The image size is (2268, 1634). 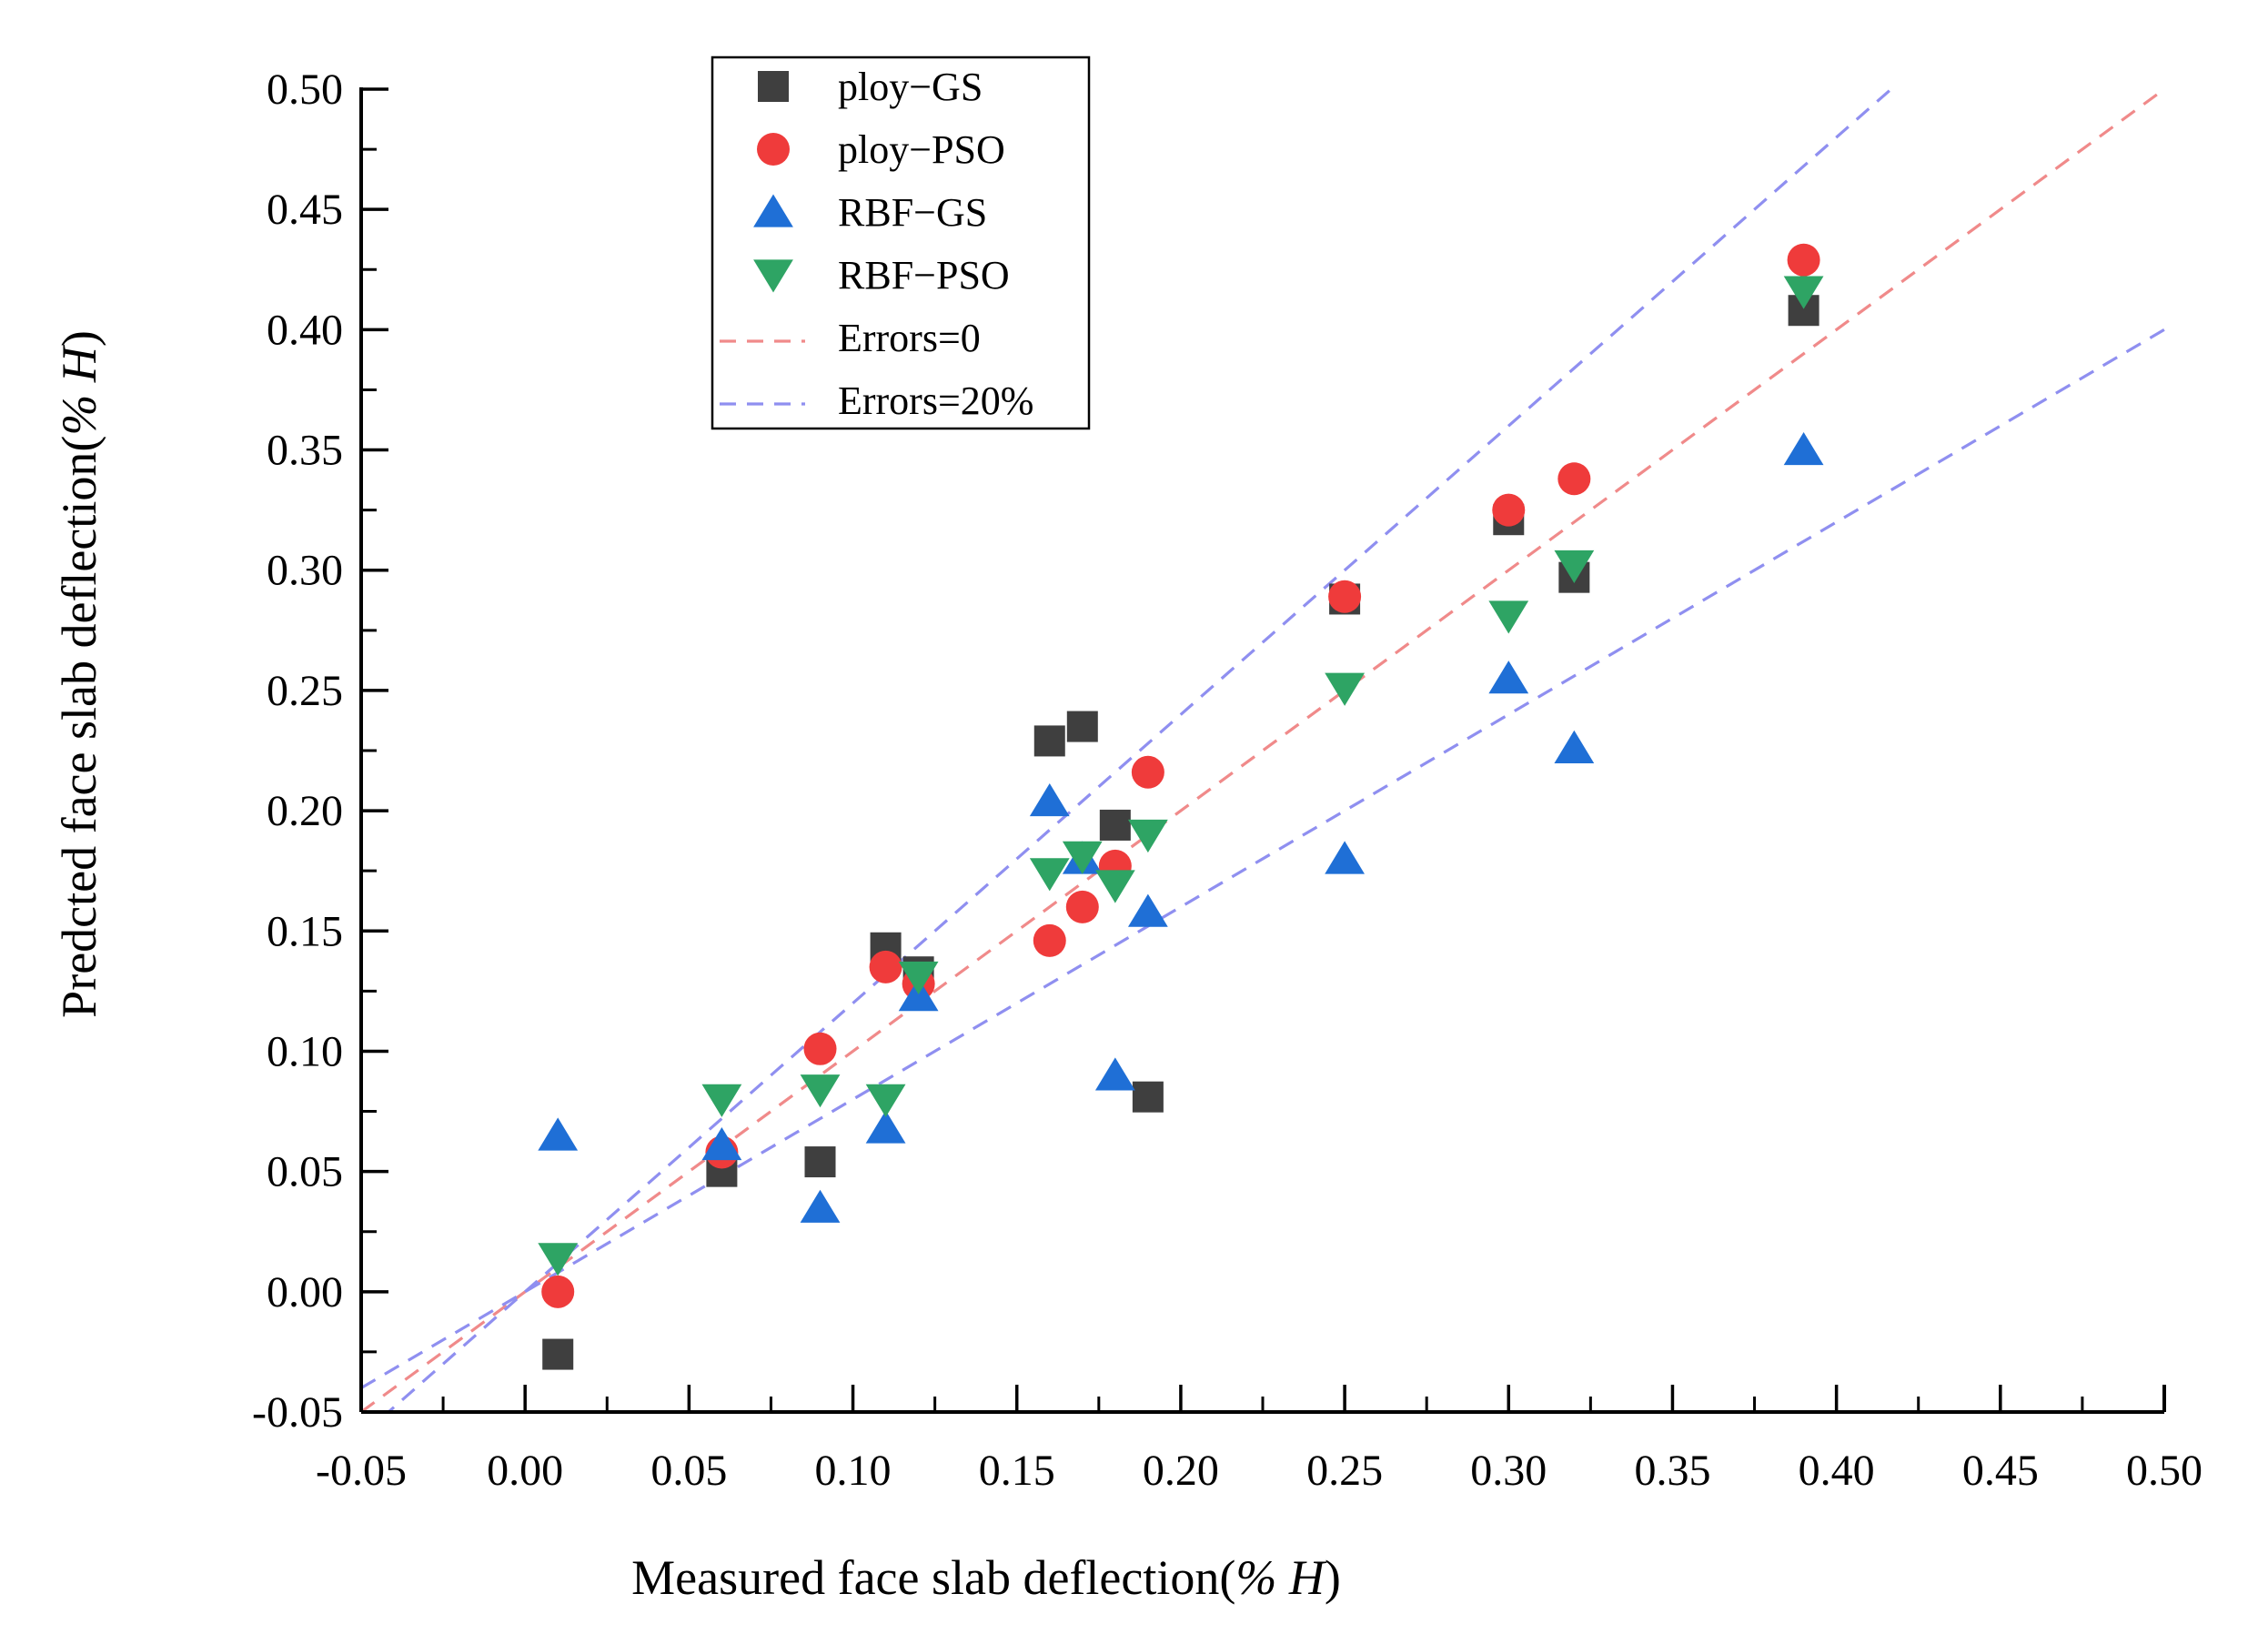 What do you see at coordinates (913, 213) in the screenshot?
I see `legend-label: RBF−GS` at bounding box center [913, 213].